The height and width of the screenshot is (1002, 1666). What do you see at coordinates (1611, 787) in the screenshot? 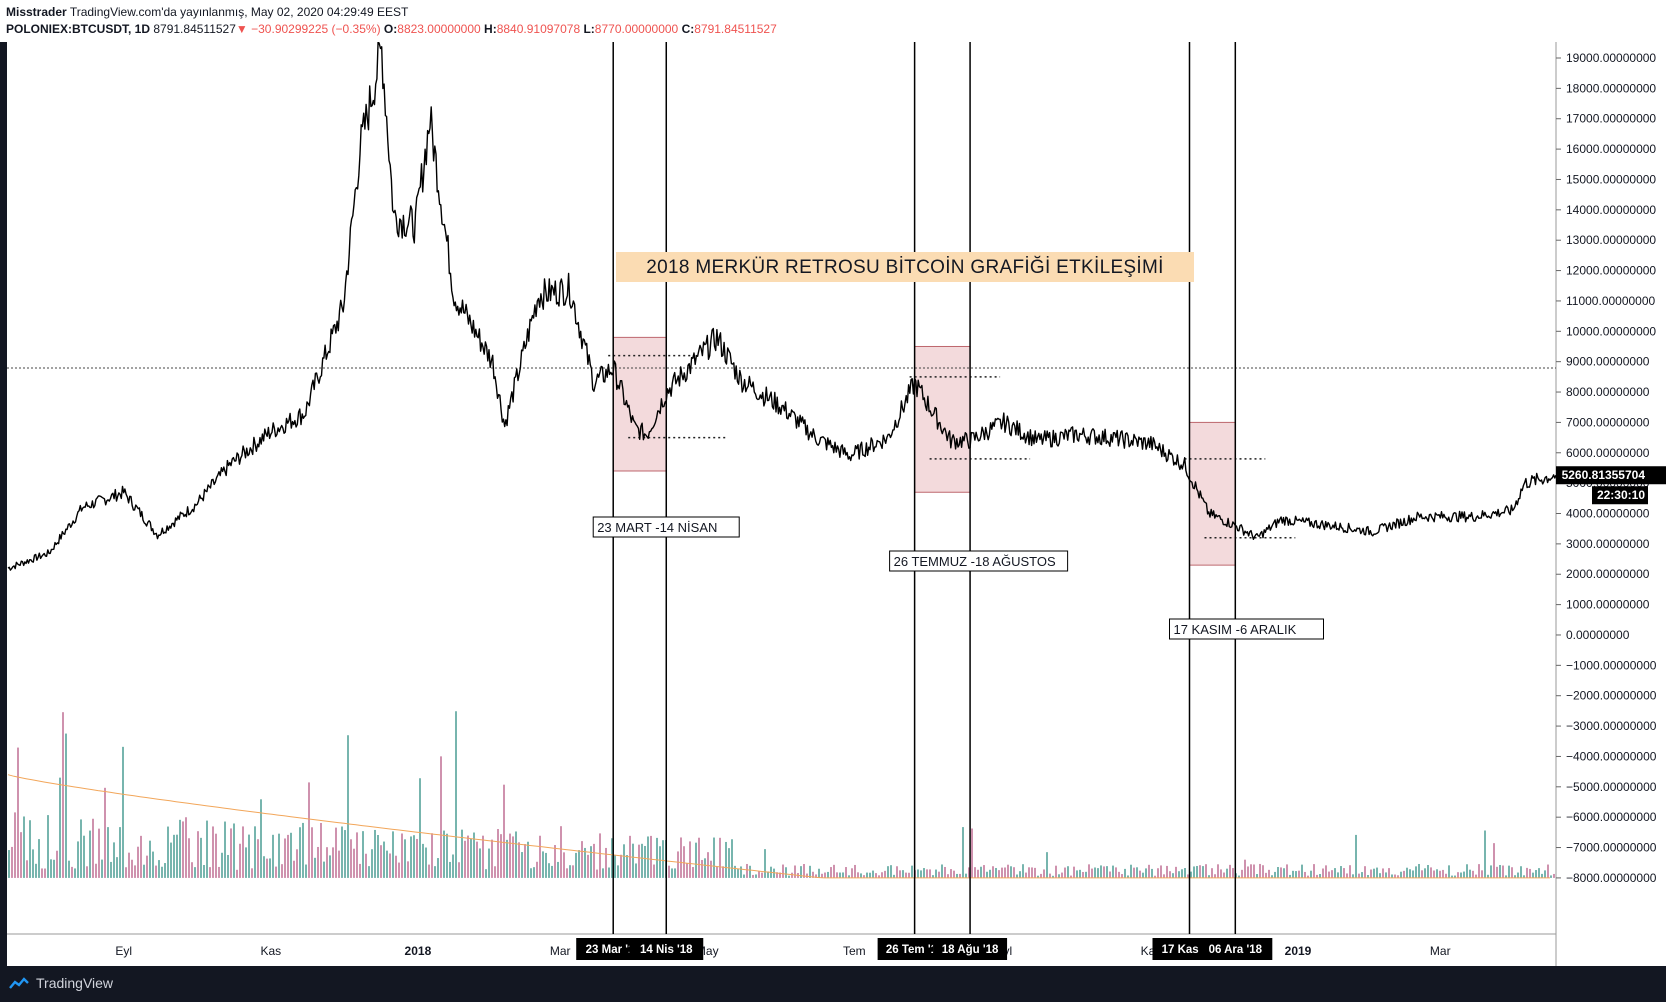
I see `price-tick-label: −5000.00000000` at bounding box center [1611, 787].